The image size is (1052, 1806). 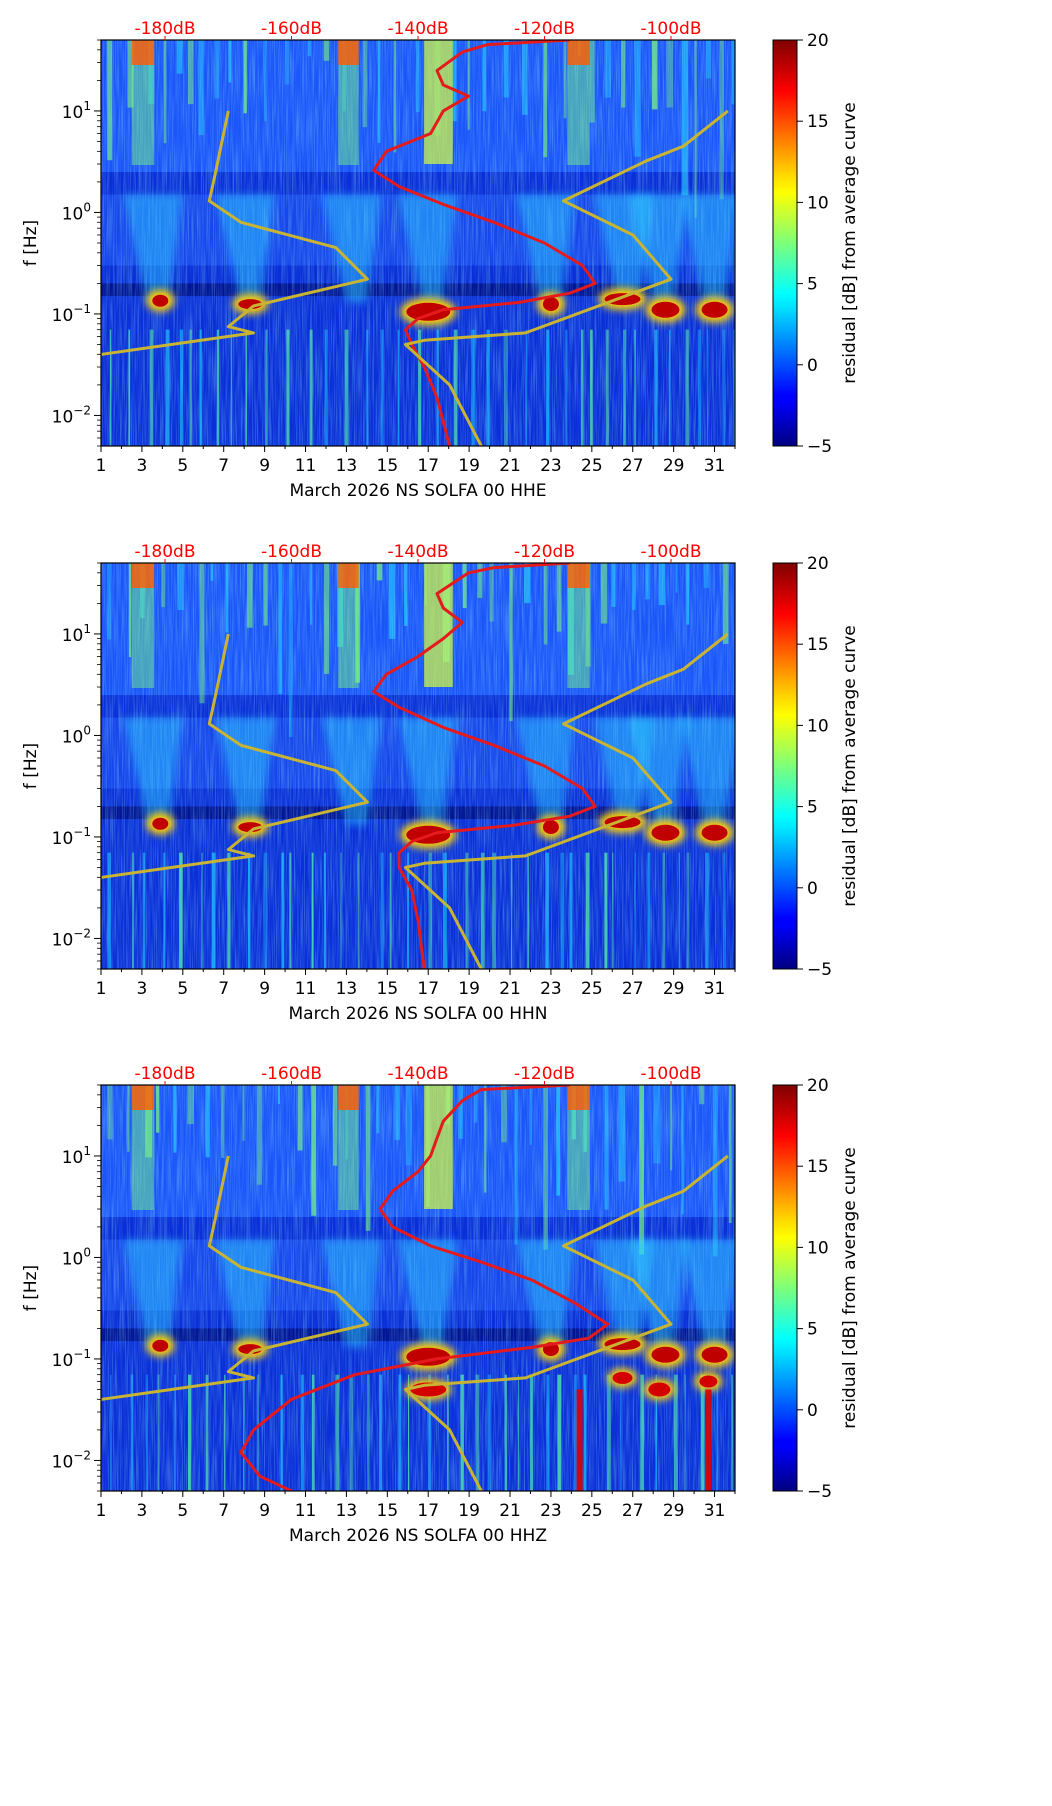 What do you see at coordinates (164, 1074) in the screenshot?
I see `top-tick-label: -180dB` at bounding box center [164, 1074].